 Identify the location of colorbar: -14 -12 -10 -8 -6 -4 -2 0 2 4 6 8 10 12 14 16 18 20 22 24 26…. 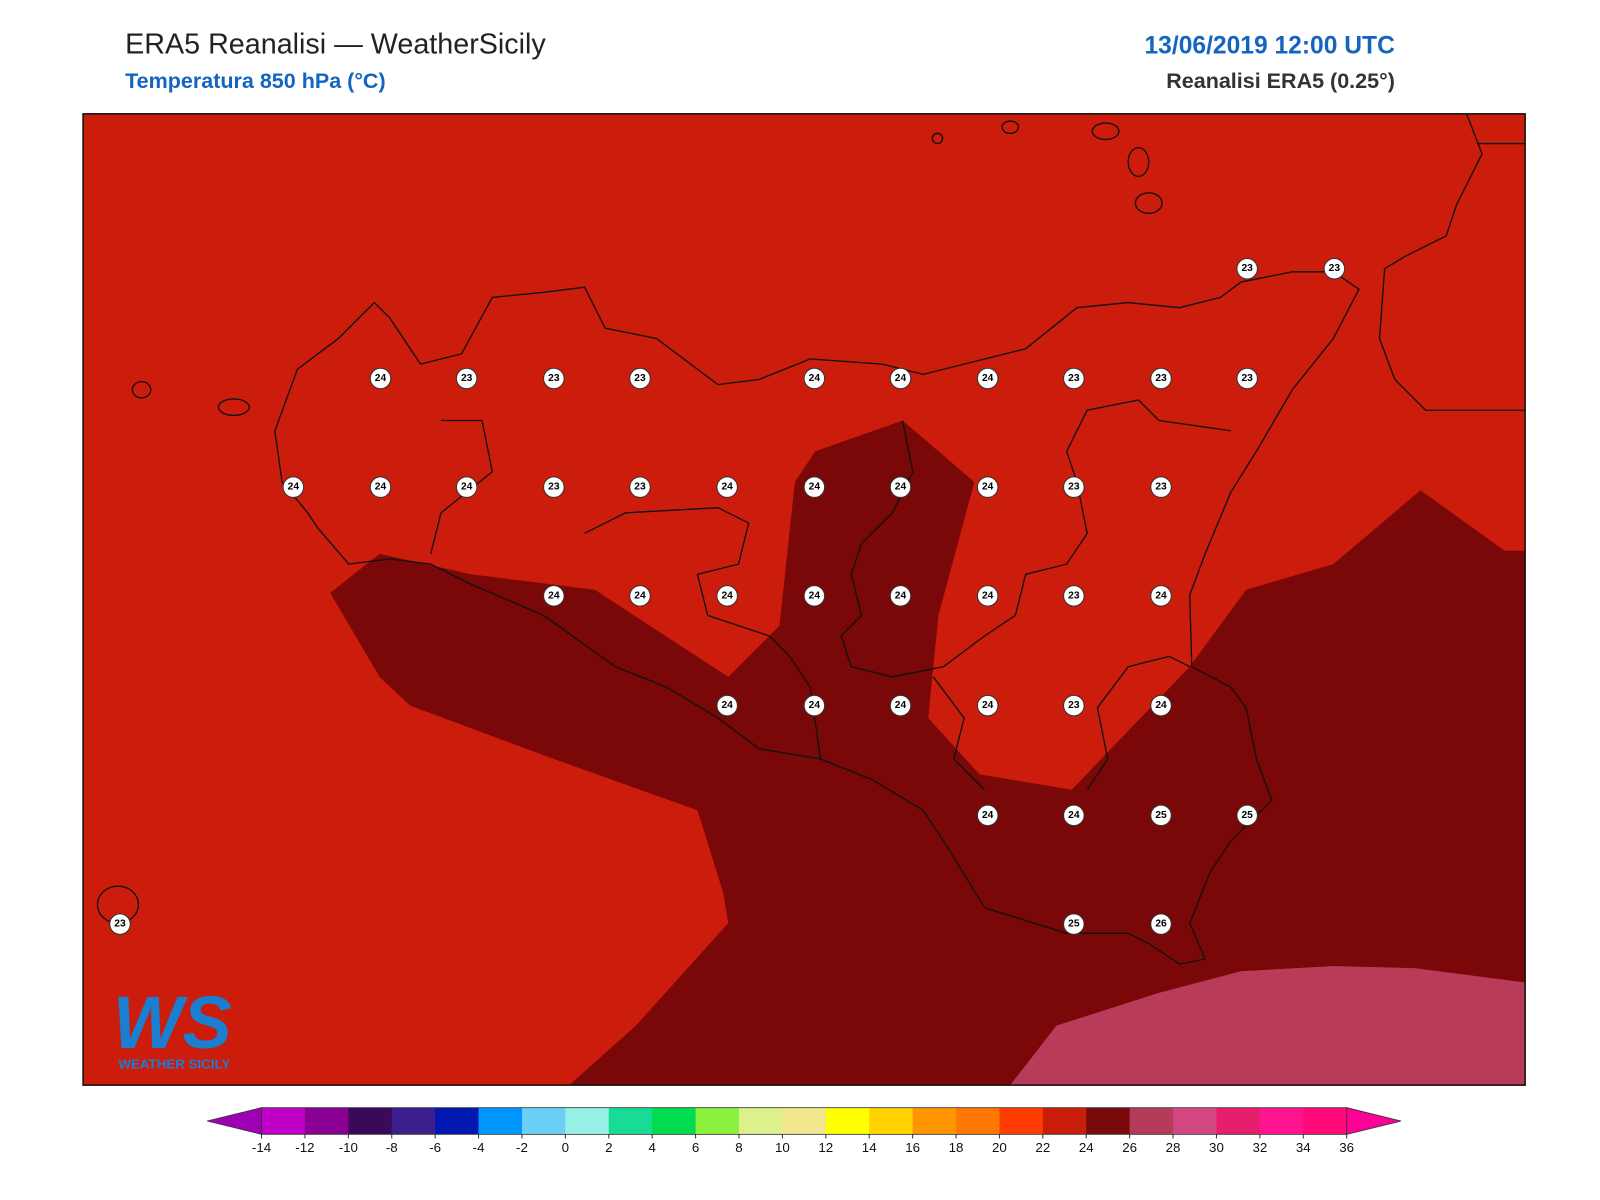
(804, 1131).